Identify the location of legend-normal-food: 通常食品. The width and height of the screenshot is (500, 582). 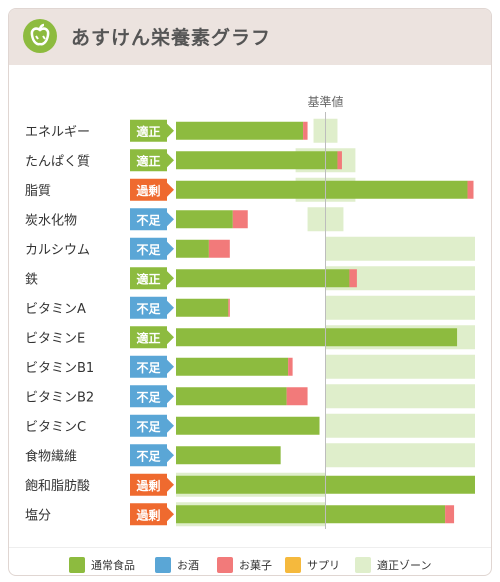
(102, 565).